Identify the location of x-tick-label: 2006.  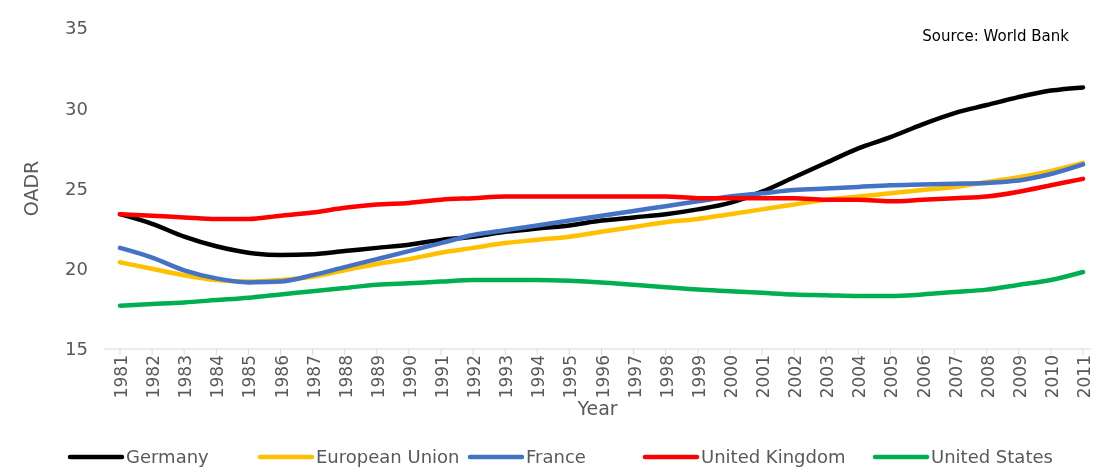
(923, 377).